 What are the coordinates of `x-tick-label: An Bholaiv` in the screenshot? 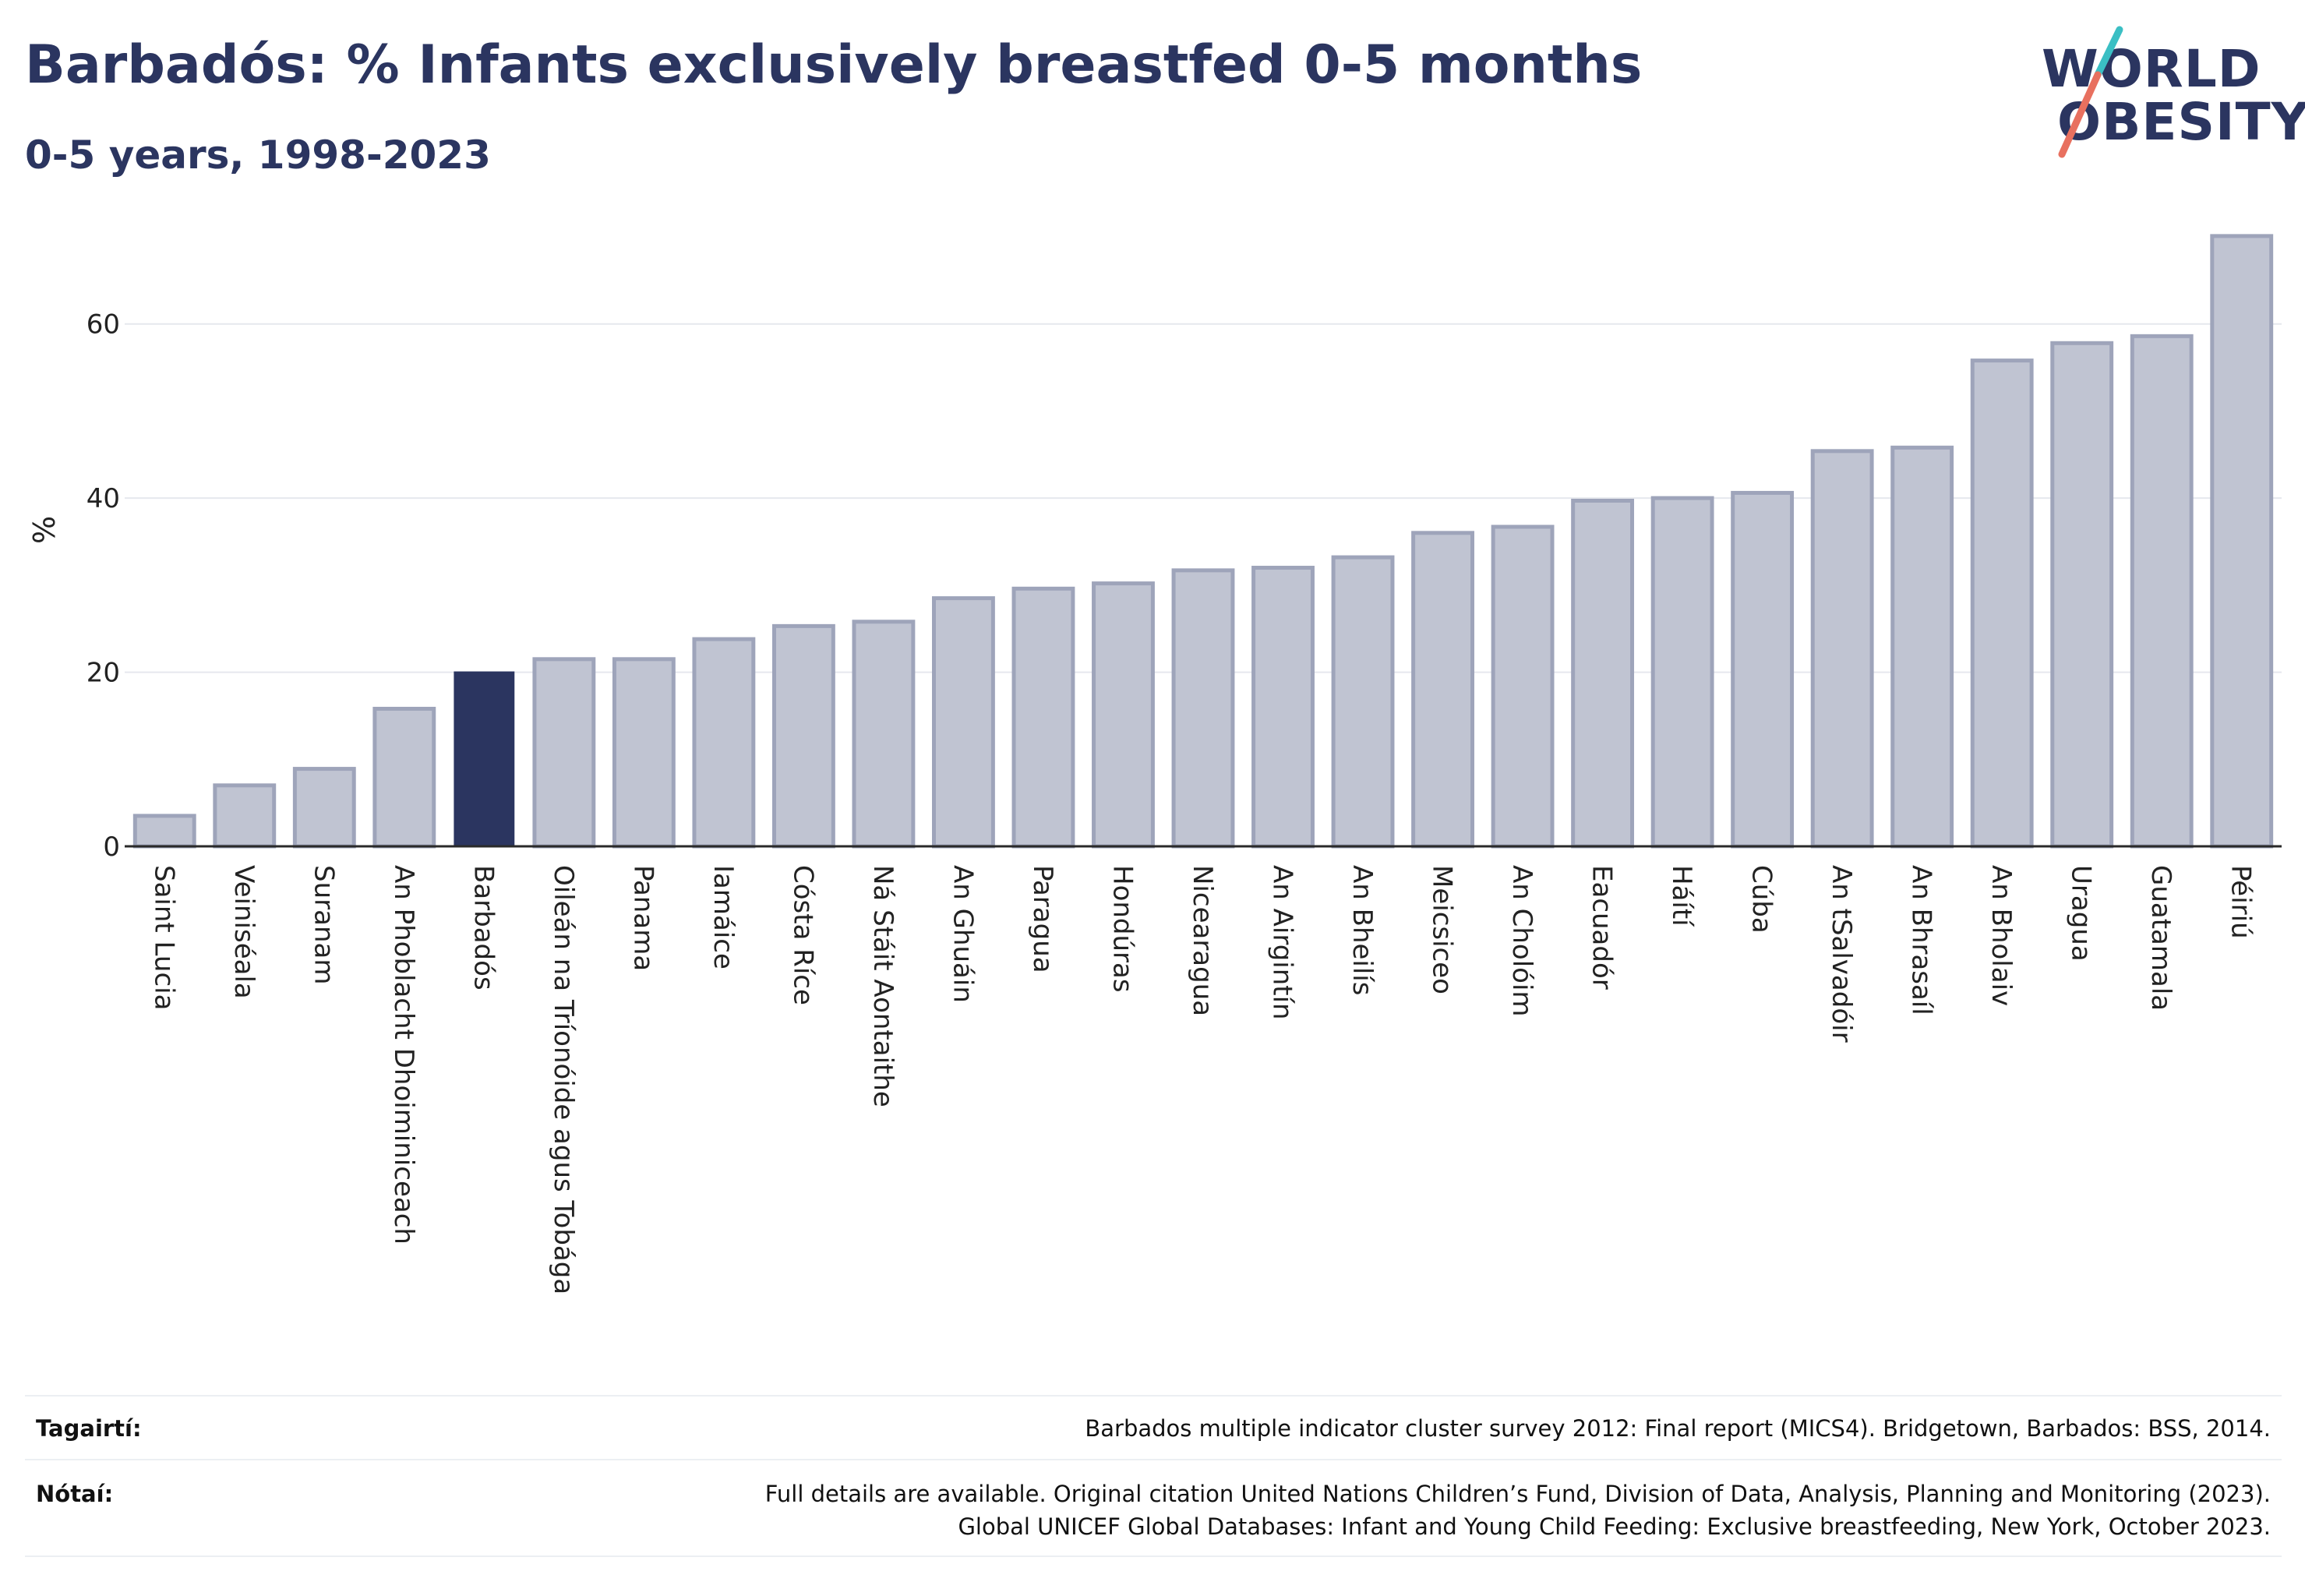 It's located at (2001, 935).